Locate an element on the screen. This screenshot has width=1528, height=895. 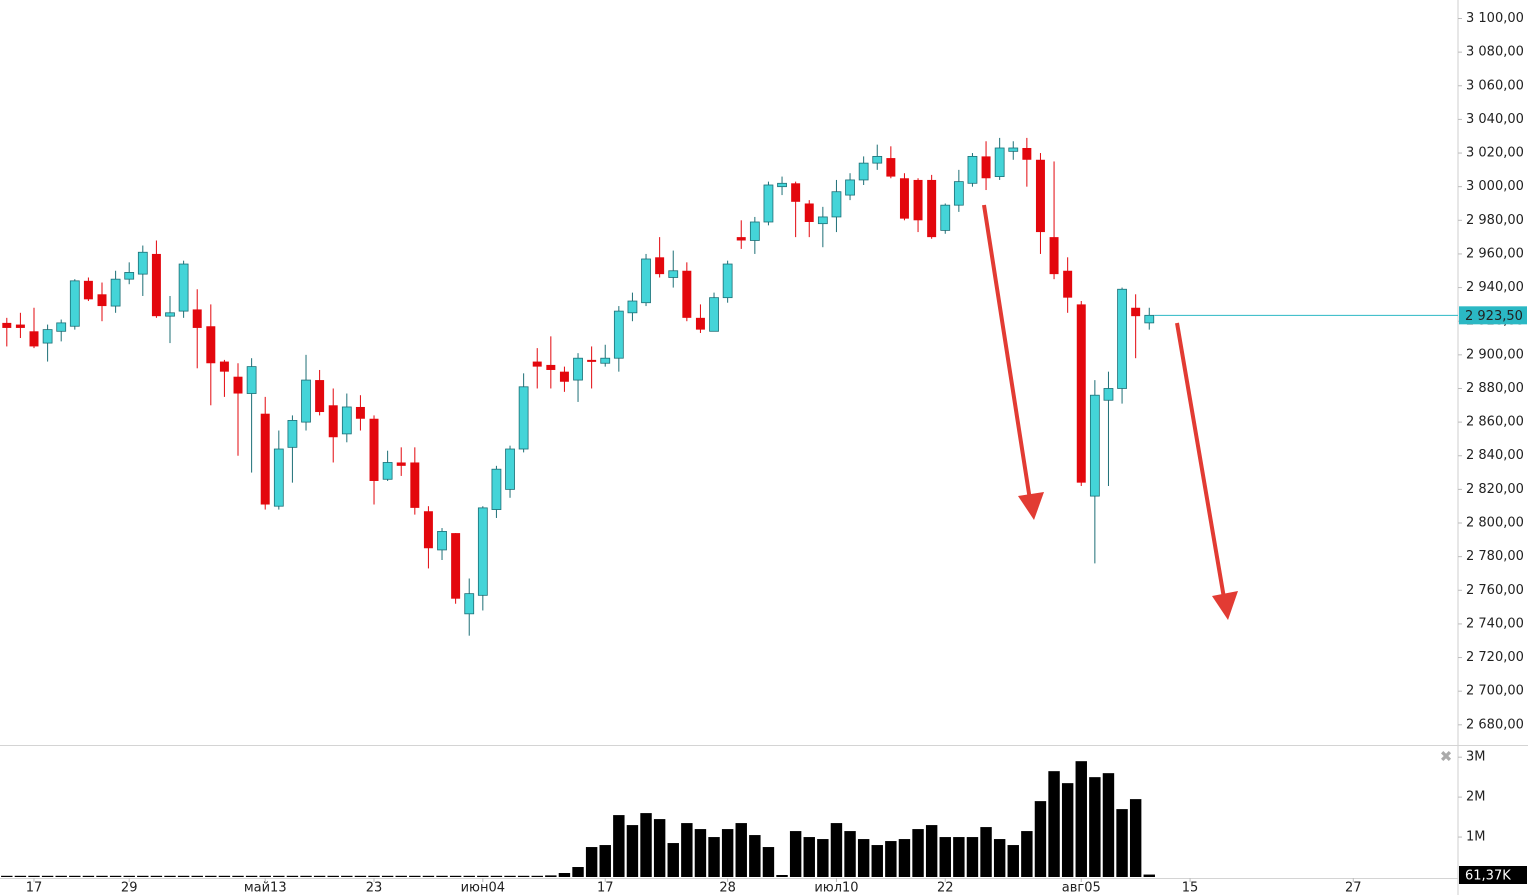
y-tick-label: 1M is located at coordinates (1476, 837).